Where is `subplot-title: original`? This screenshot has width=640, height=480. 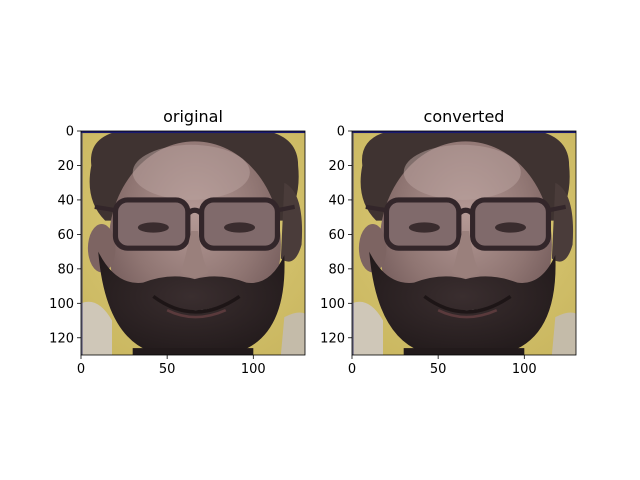
subplot-title: original is located at coordinates (193, 116).